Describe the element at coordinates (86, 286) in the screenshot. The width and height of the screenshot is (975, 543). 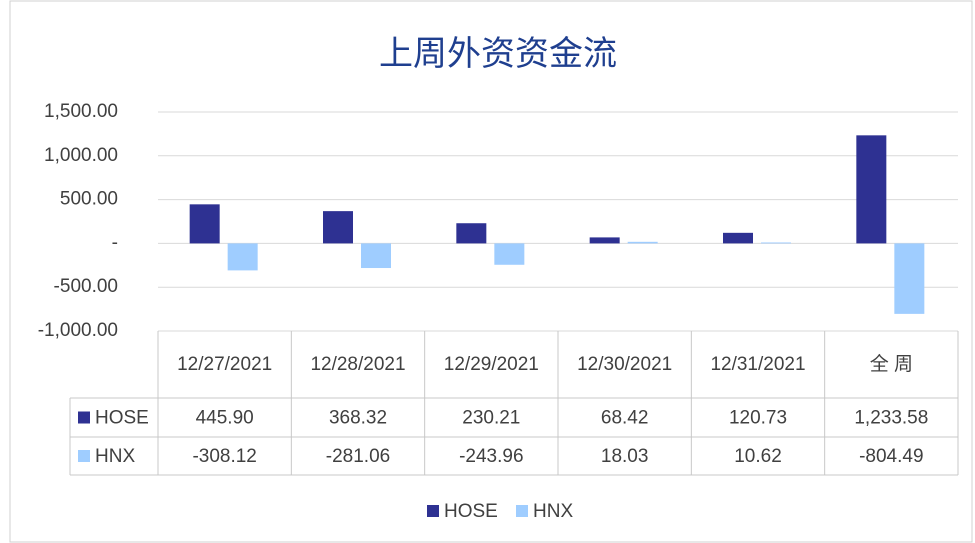
I see `y-tick-label: -500.00` at that location.